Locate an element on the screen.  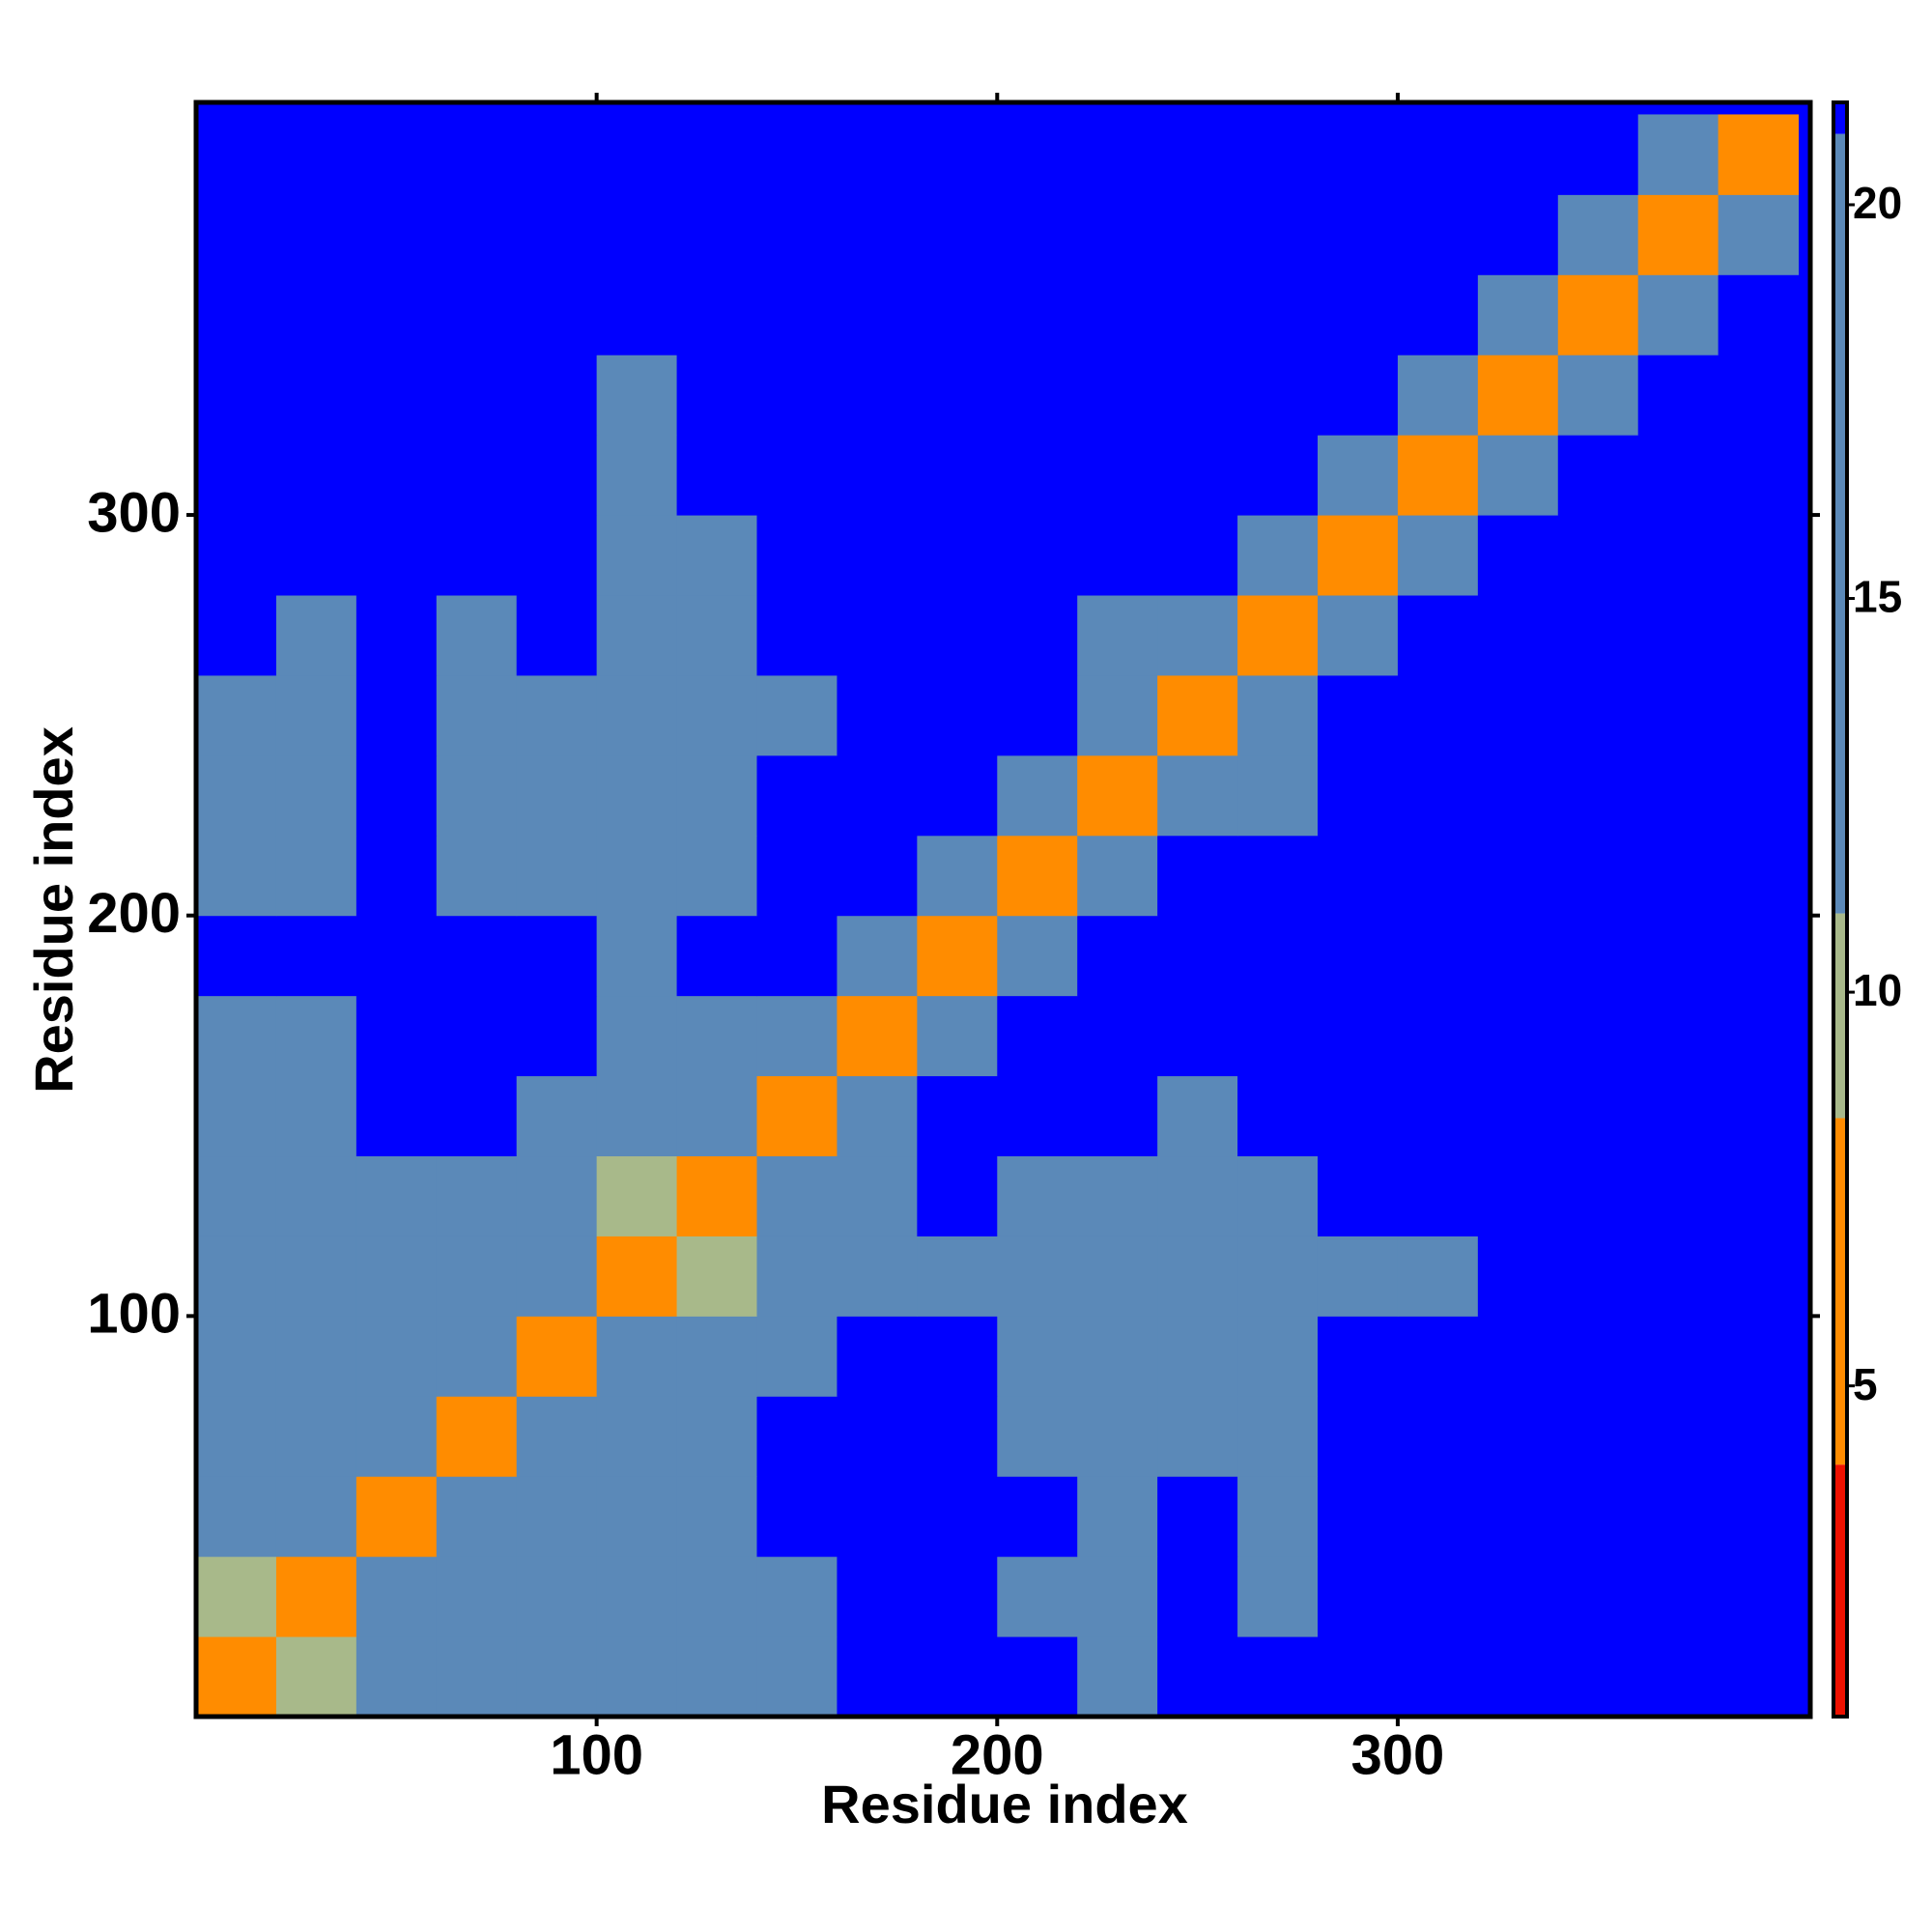
colorbar-tick-label: 10 is located at coordinates (1877, 990).